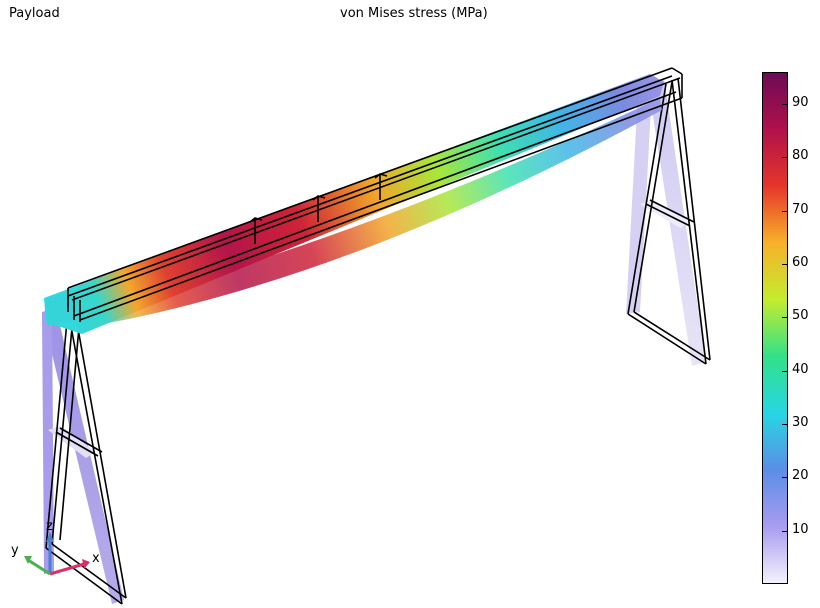 The width and height of the screenshot is (820, 608). Describe the element at coordinates (775, 328) in the screenshot. I see `colorbar` at that location.